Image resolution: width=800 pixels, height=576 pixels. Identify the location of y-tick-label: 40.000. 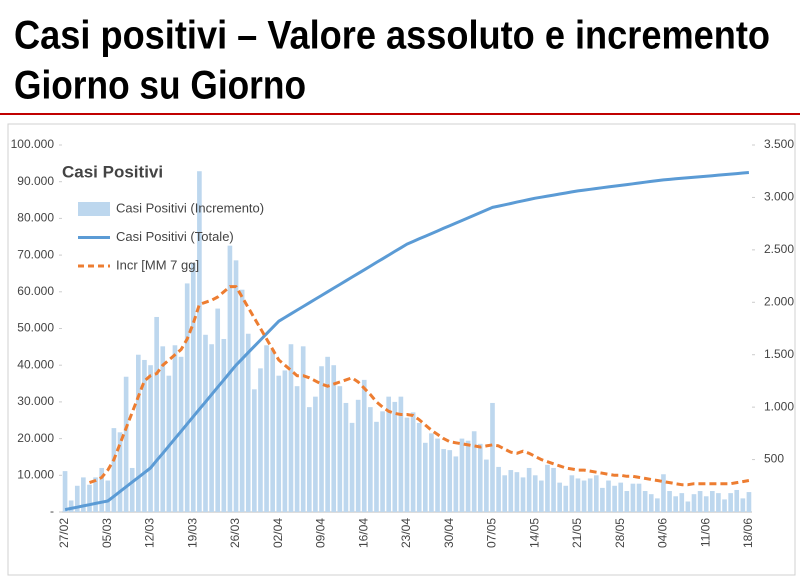
(35, 364).